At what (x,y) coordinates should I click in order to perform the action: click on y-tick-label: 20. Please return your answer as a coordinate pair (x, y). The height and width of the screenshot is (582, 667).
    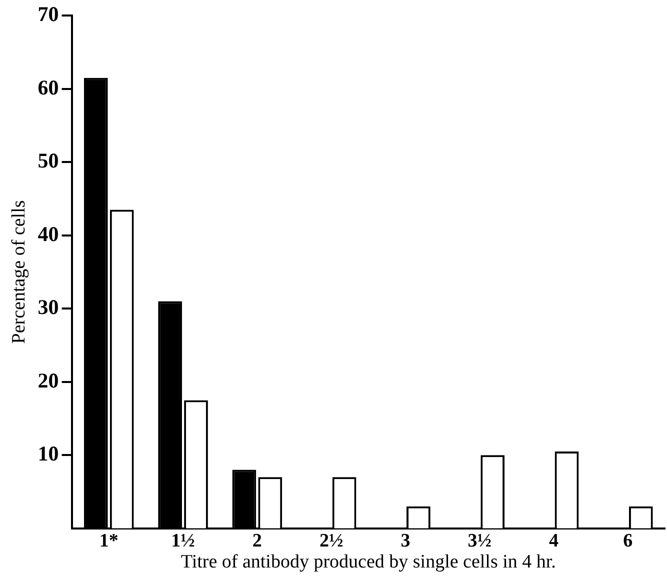
    Looking at the image, I should click on (48, 380).